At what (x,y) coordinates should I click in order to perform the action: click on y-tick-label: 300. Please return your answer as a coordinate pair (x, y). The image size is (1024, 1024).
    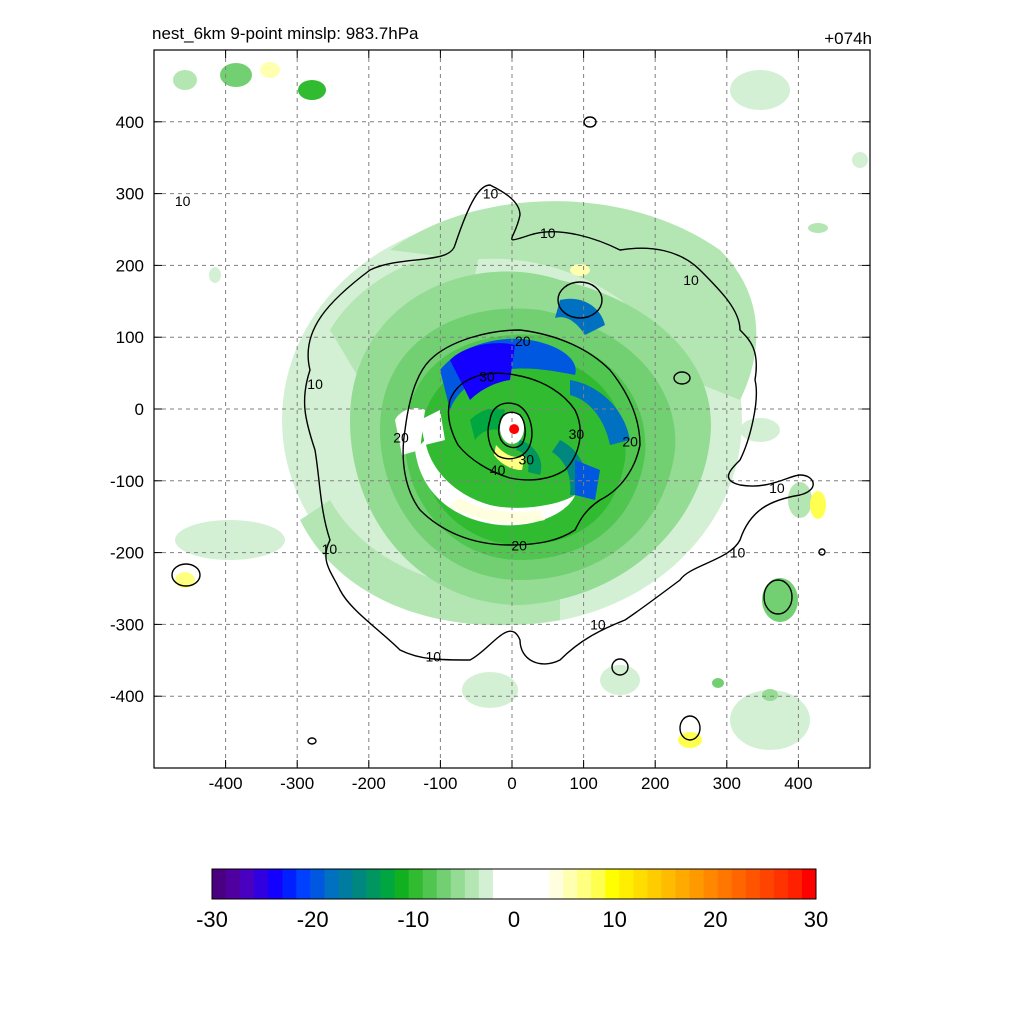
    Looking at the image, I should click on (130, 194).